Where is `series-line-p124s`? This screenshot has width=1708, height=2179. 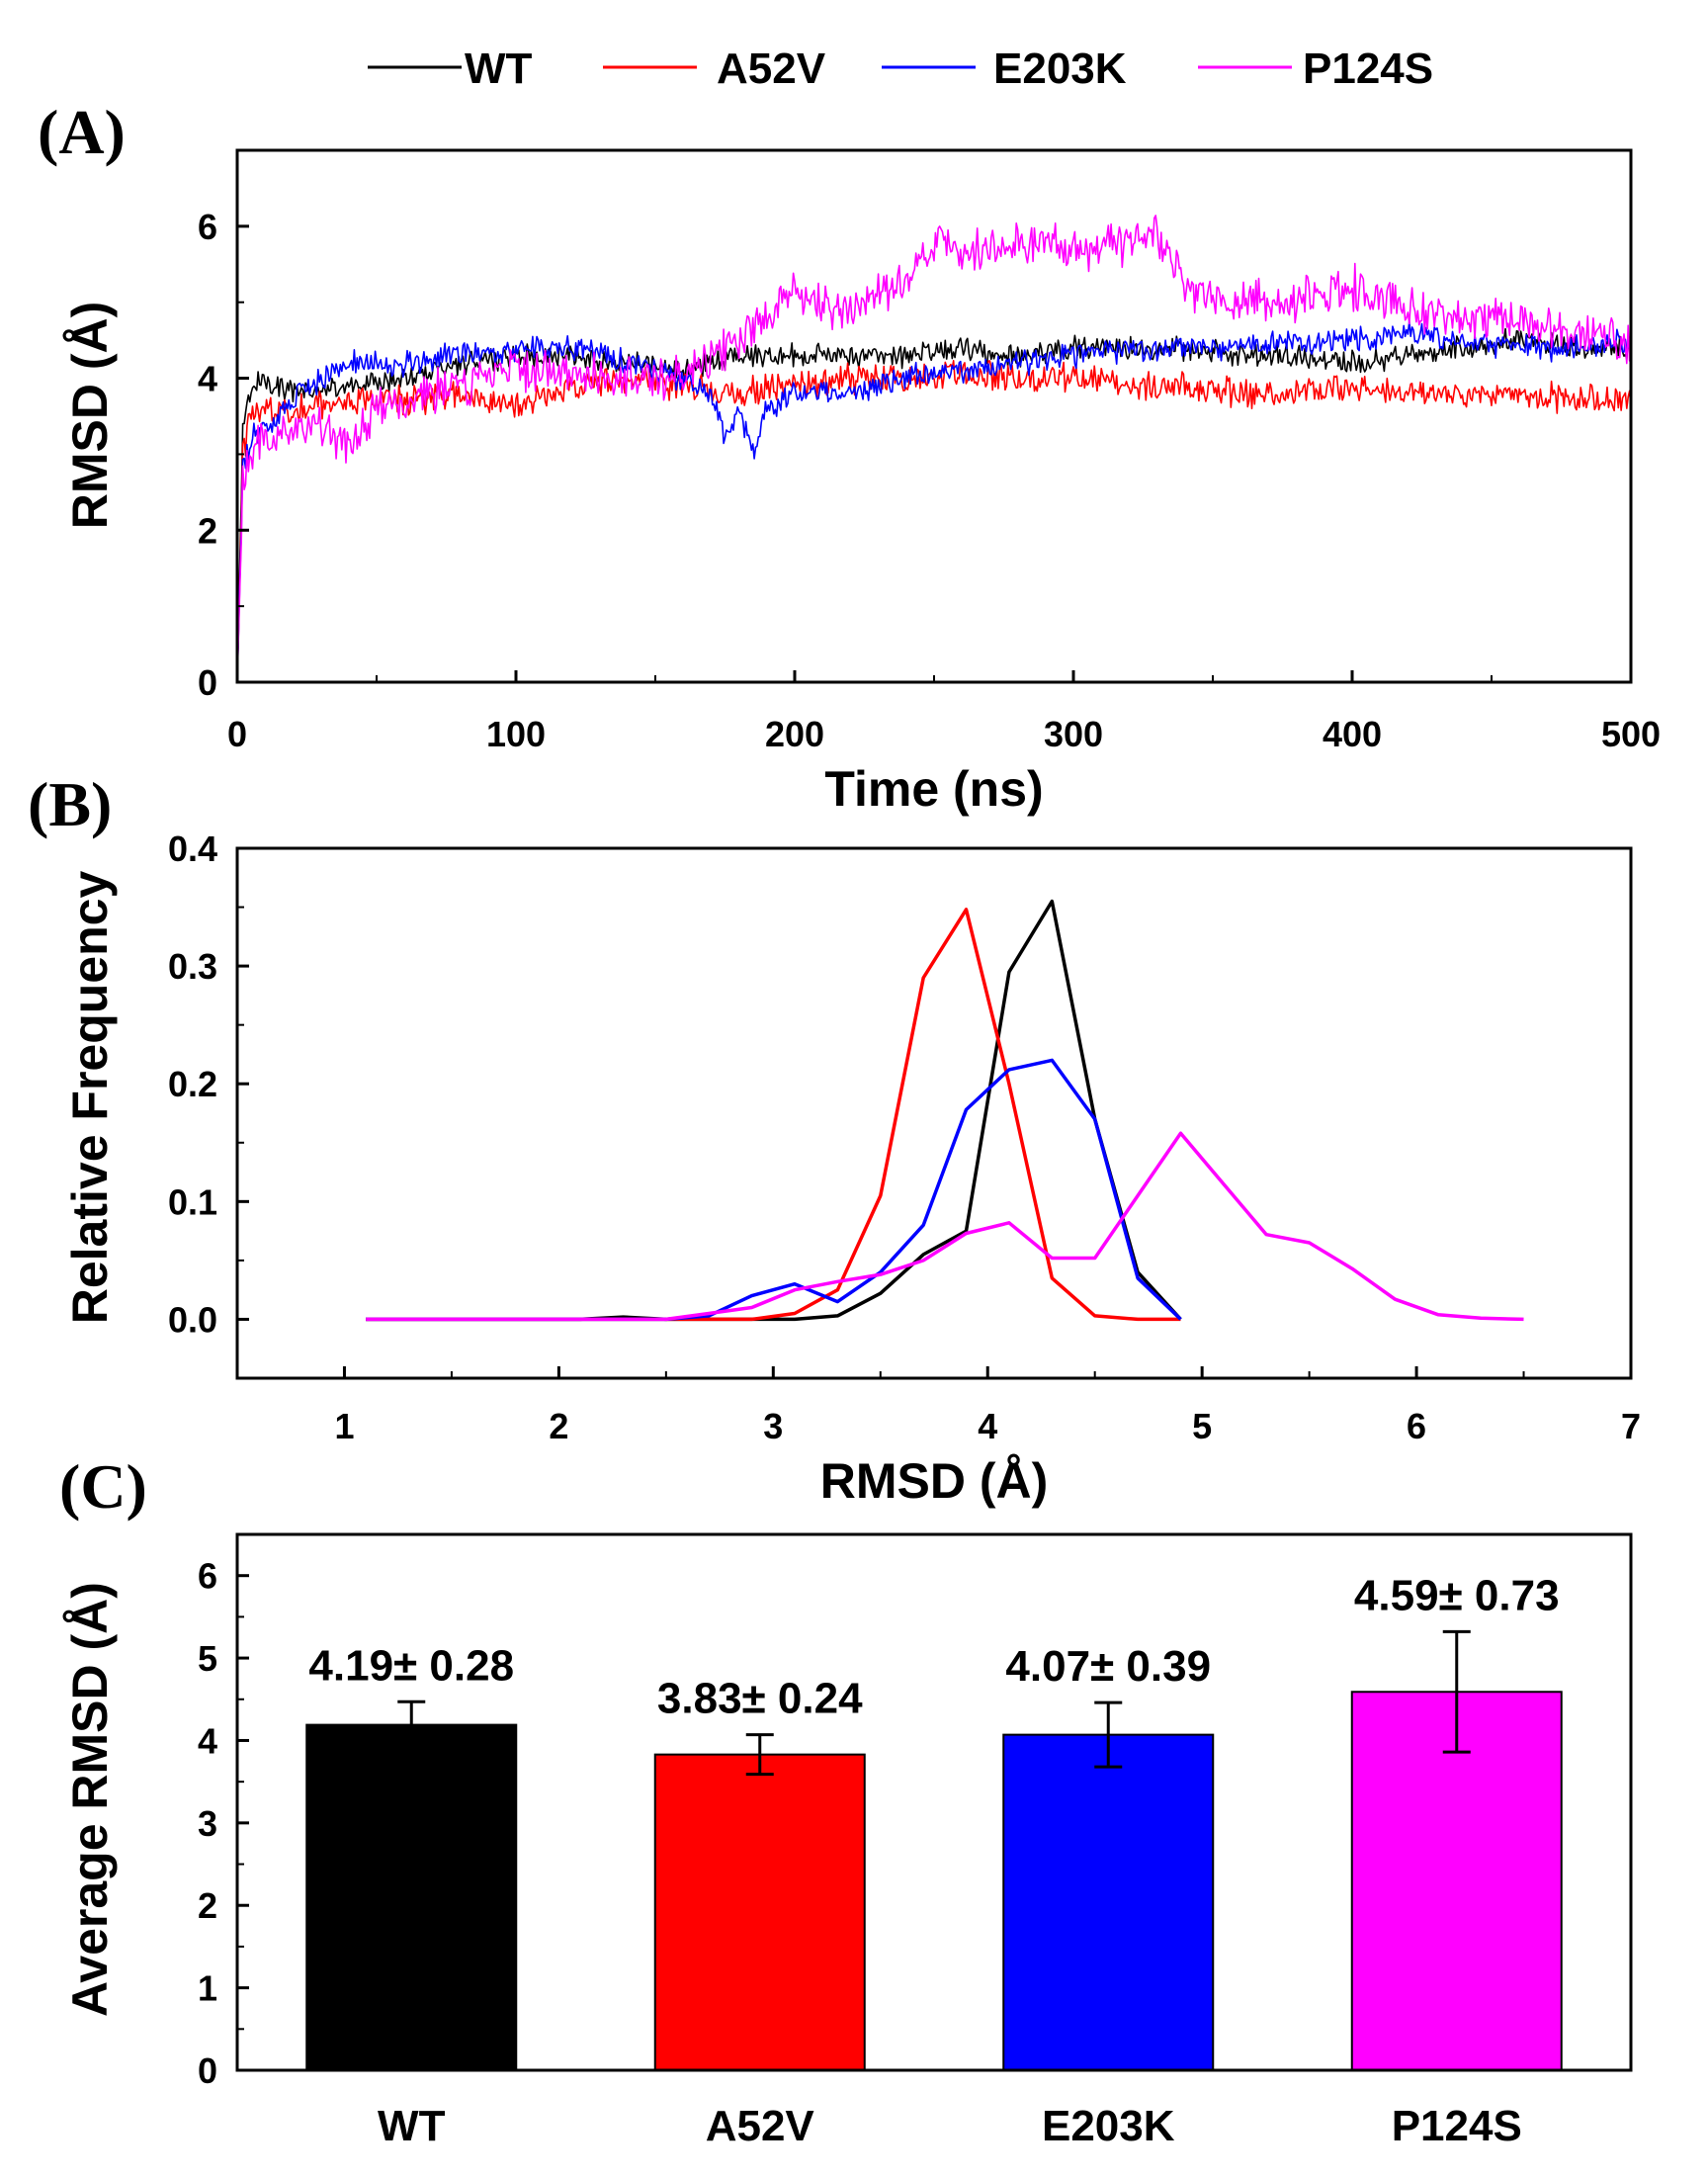 series-line-p124s is located at coordinates (945, 1227).